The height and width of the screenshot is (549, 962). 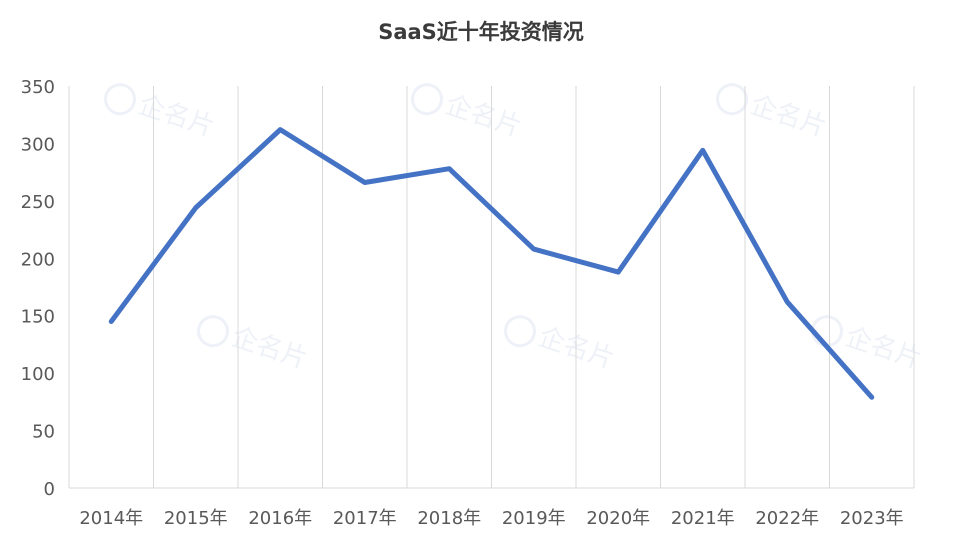 What do you see at coordinates (43, 432) in the screenshot?
I see `y-tick-label: 50` at bounding box center [43, 432].